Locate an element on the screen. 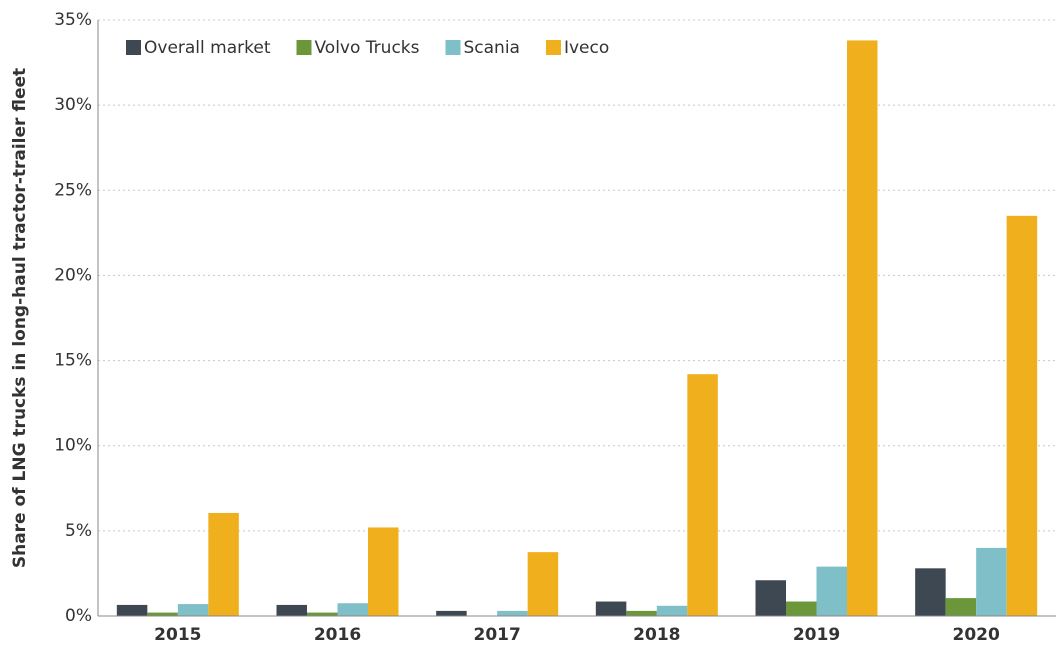  x-tick-label: 2019 is located at coordinates (816, 635).